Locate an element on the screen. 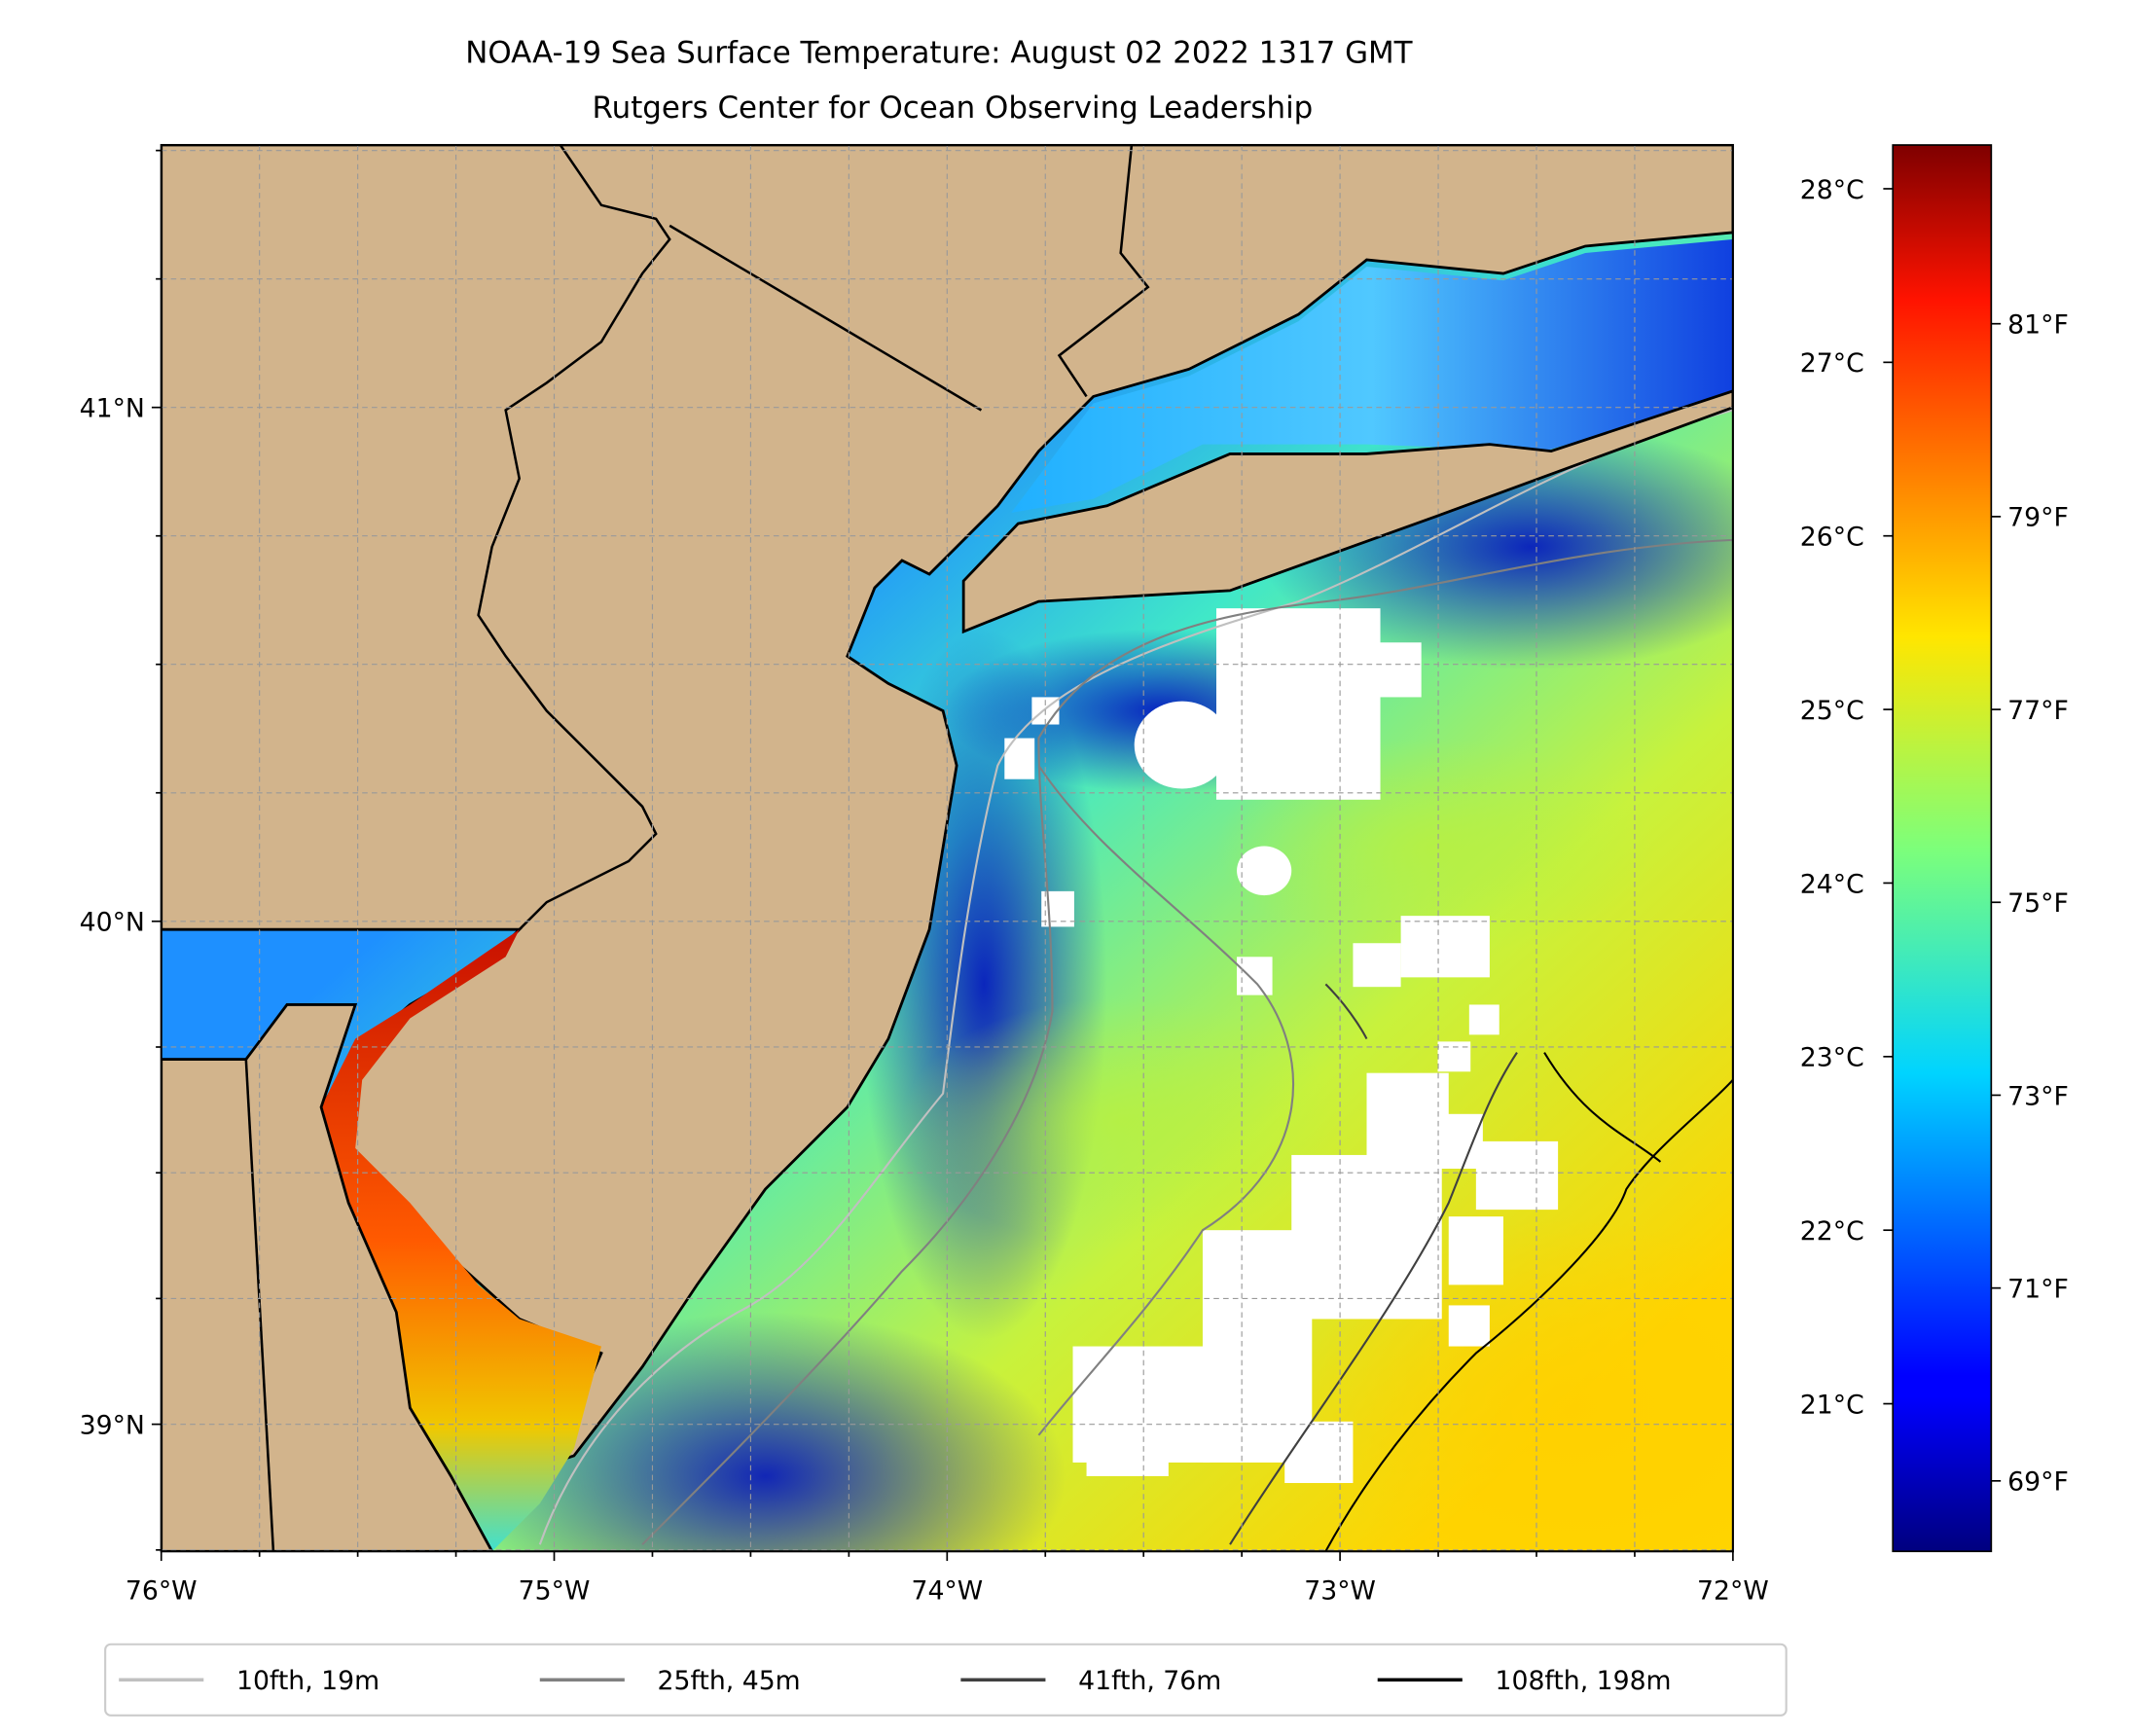 The width and height of the screenshot is (2132, 1736). colorbar-c-label: 23°C is located at coordinates (1832, 1058).